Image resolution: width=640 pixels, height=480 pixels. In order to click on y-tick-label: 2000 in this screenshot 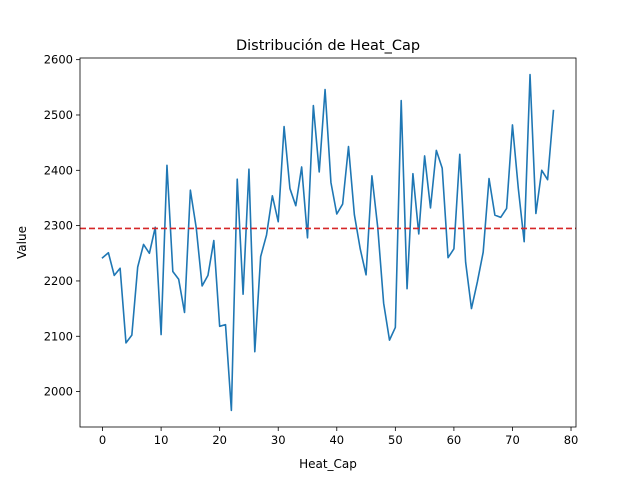, I will do `click(58, 392)`.